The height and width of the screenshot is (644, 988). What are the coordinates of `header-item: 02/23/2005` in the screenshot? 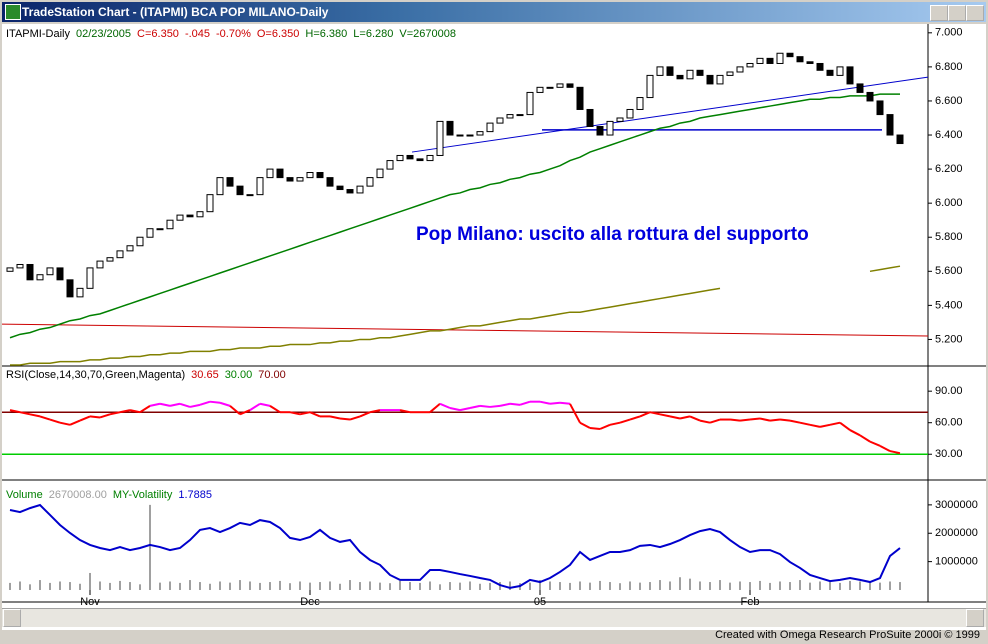 It's located at (103, 34).